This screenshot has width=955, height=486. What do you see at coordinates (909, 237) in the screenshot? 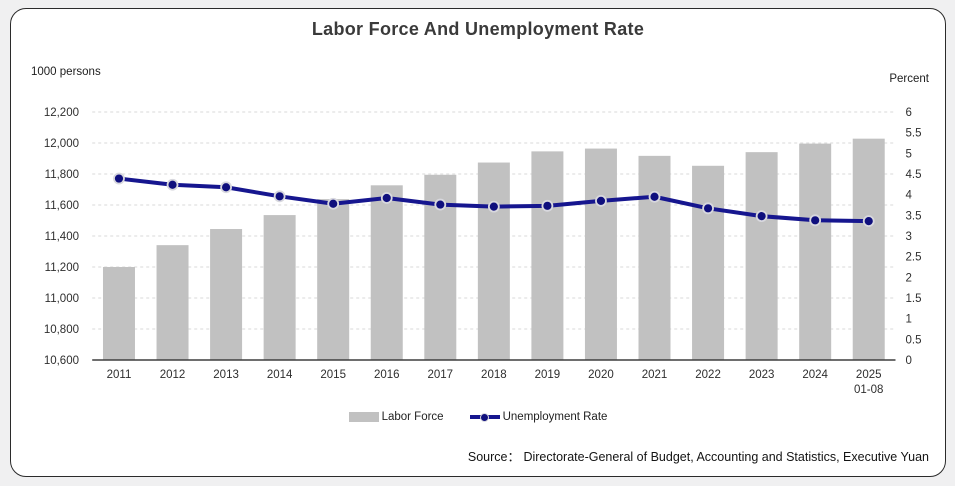
I see `right-axis-tick-label: 3` at bounding box center [909, 237].